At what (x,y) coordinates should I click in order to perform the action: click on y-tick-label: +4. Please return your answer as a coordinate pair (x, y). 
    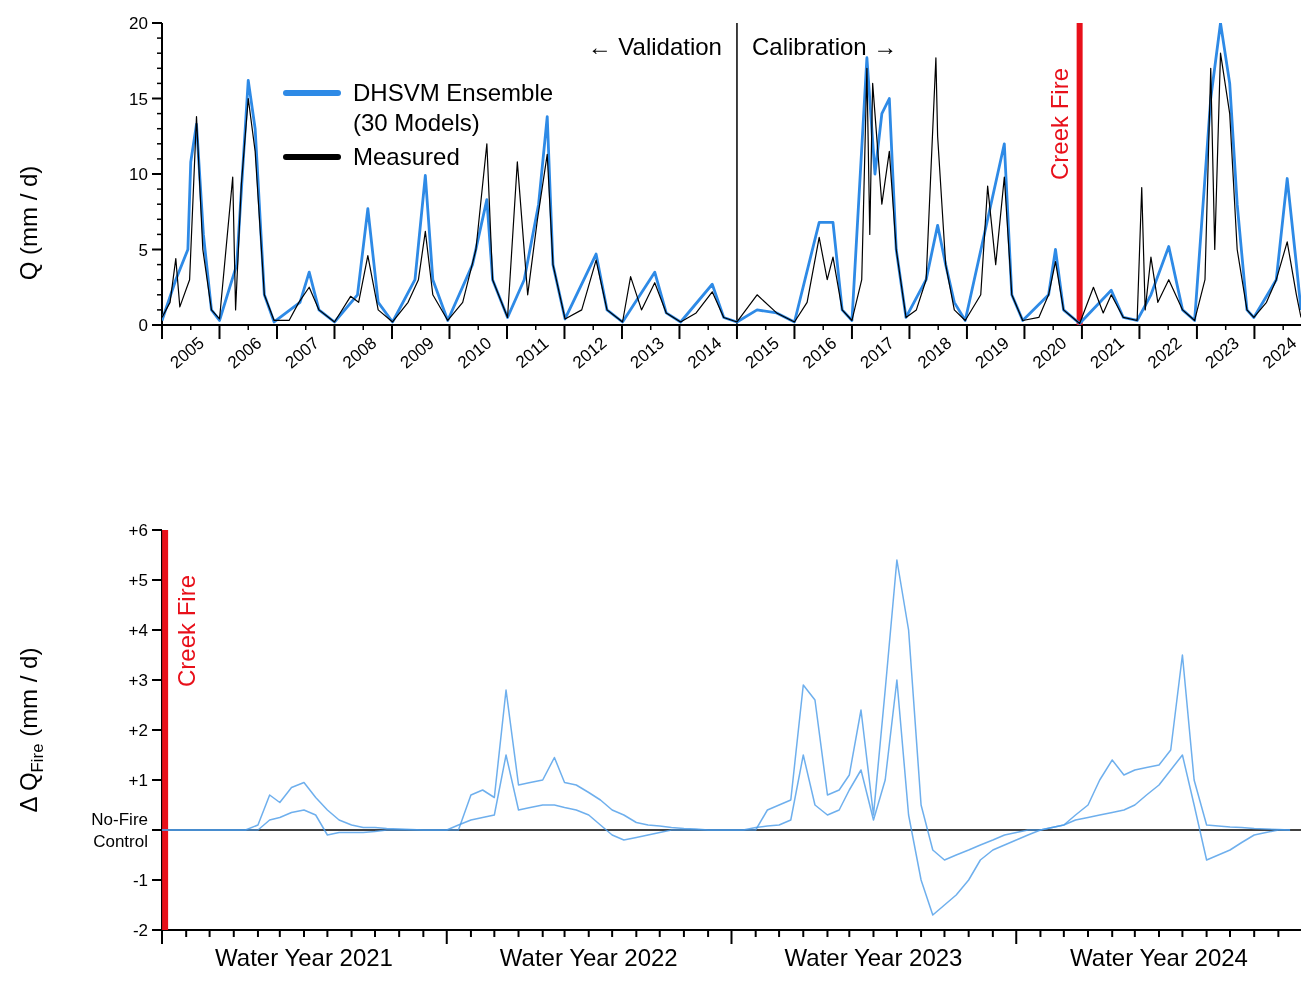
    Looking at the image, I should click on (138, 630).